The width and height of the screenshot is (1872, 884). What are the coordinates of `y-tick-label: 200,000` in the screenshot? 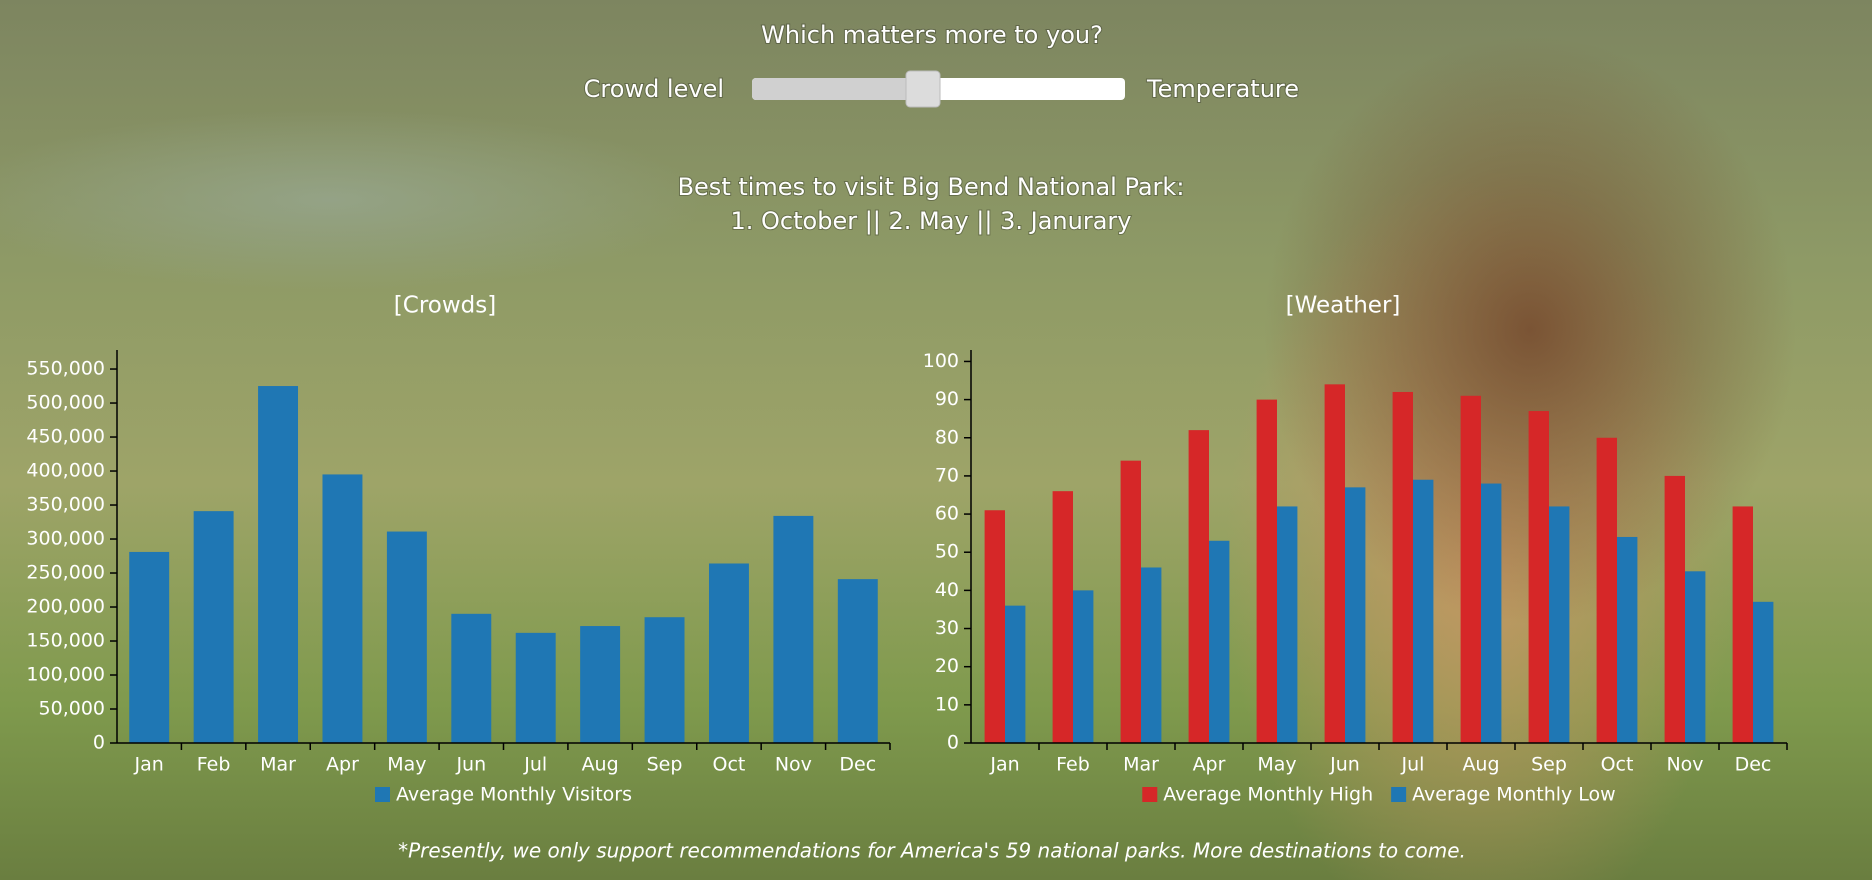 It's located at (65, 607).